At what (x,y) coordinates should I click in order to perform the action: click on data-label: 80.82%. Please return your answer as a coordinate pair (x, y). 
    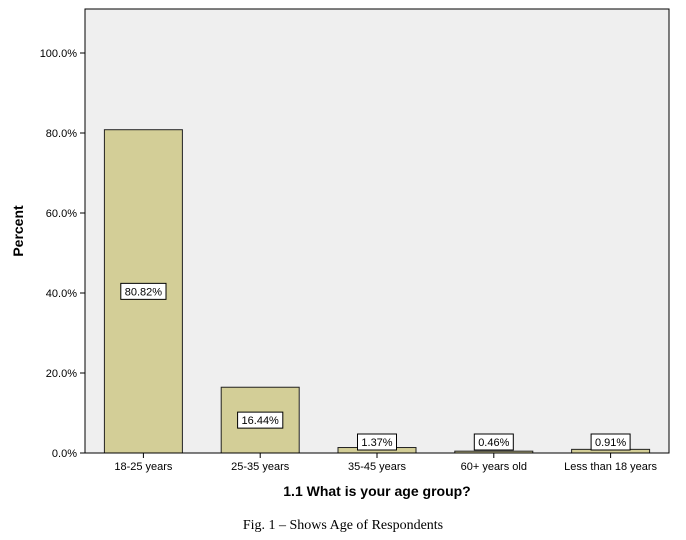
    Looking at the image, I should click on (144, 292).